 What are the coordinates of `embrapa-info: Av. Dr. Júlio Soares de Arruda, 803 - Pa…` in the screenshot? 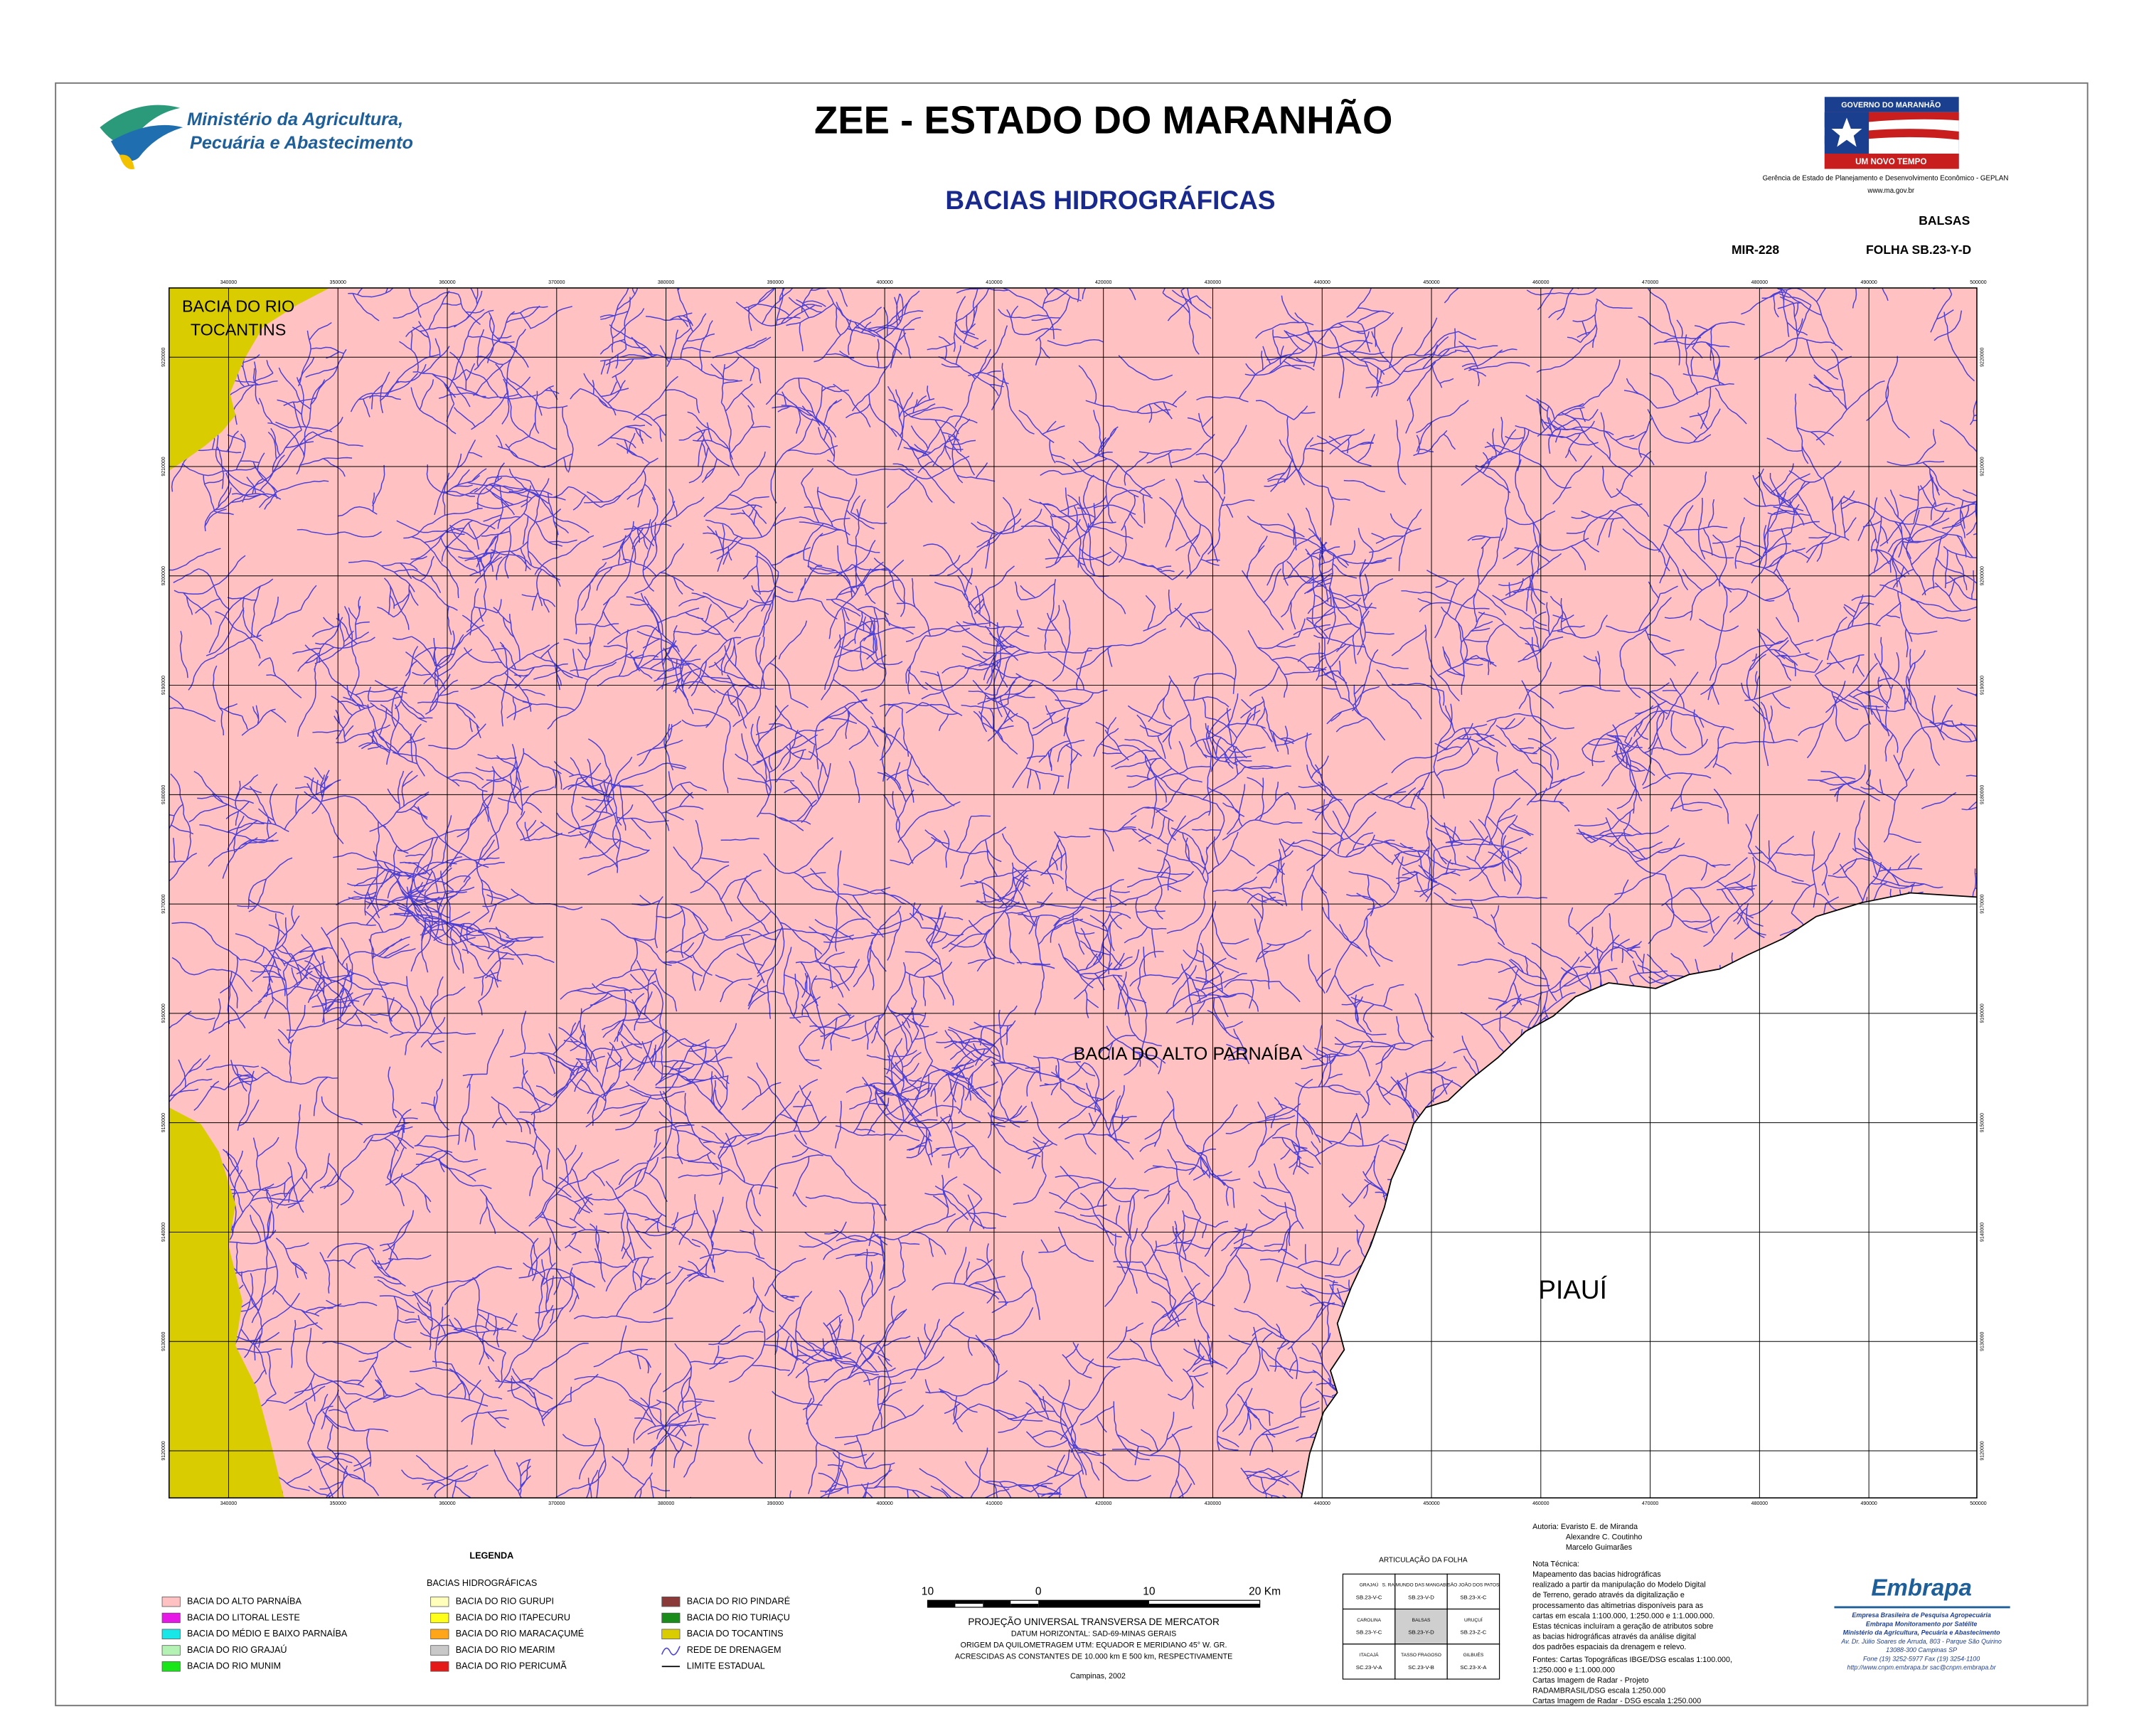 It's located at (1921, 1641).